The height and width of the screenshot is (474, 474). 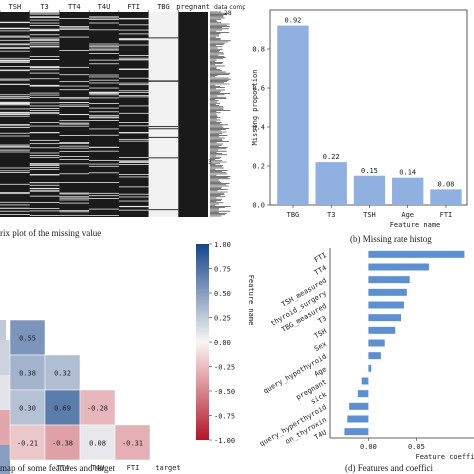 What do you see at coordinates (368, 447) in the screenshot?
I see `coef-x-tick-label: 0.00` at bounding box center [368, 447].